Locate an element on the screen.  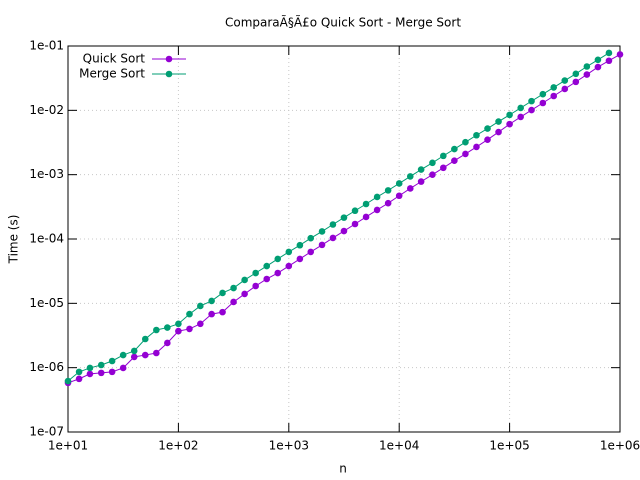
legend-label: Merge Sort is located at coordinates (112, 74).